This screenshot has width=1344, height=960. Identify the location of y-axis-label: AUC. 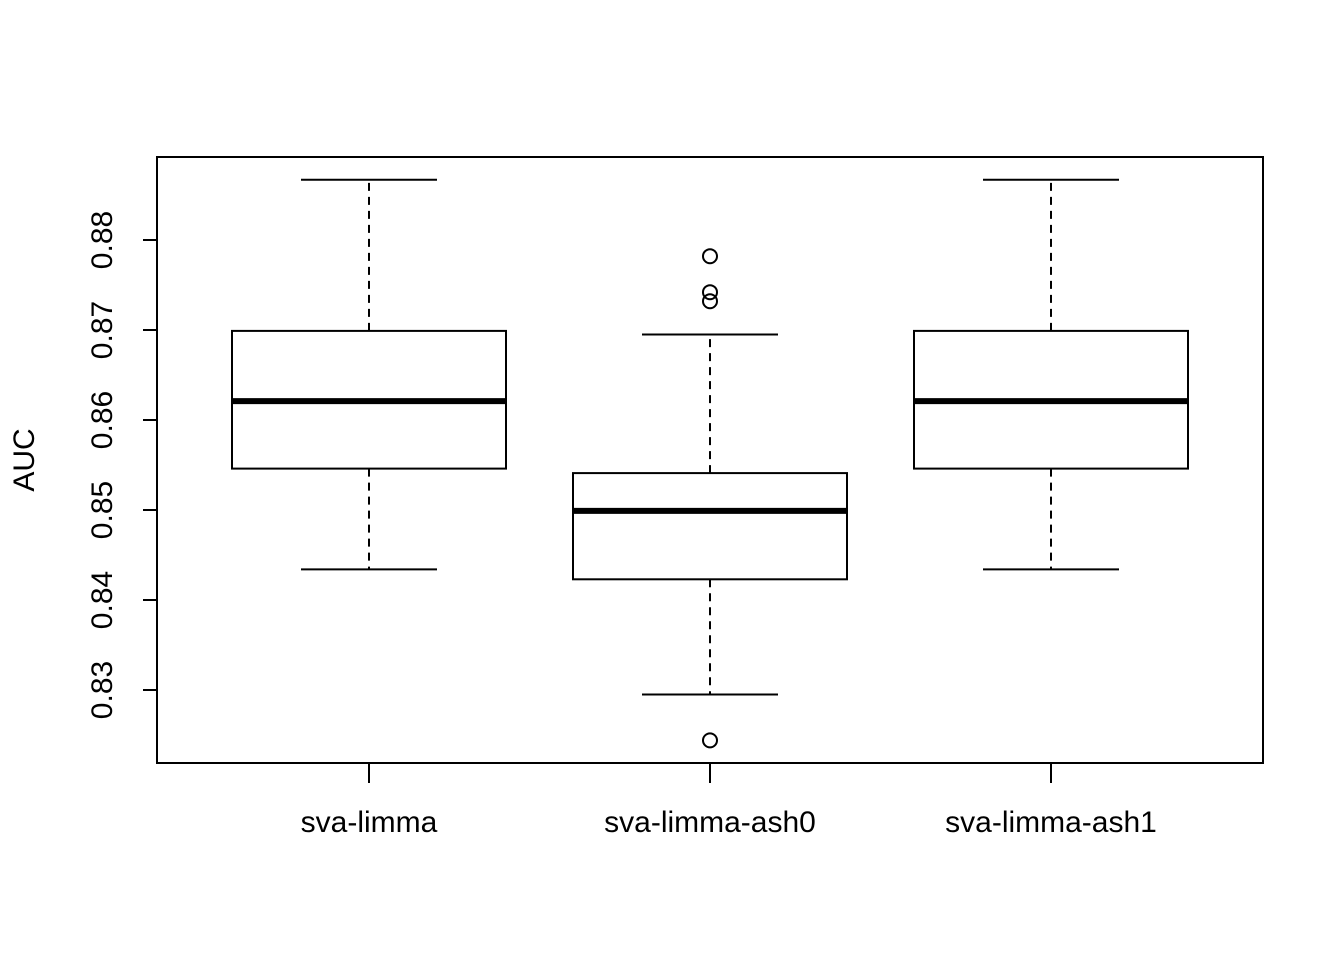
(24, 459).